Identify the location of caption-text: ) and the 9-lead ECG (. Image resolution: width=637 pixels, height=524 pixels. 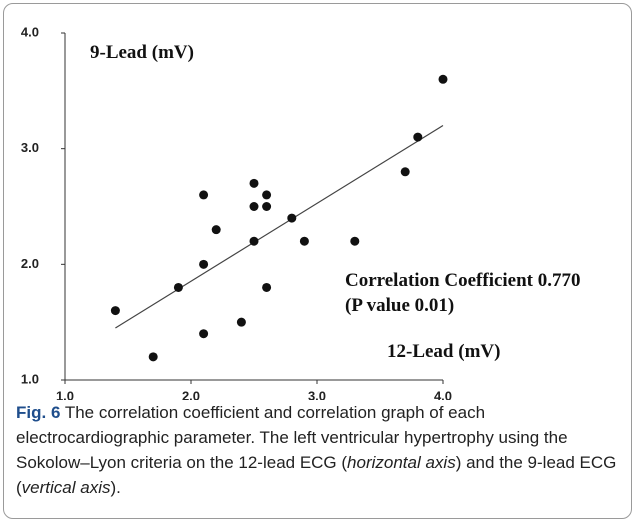
(316, 475).